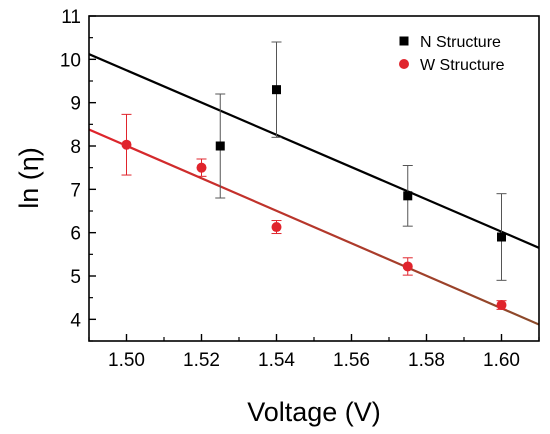  I want to click on x-axis-title: Voltage (V), so click(314, 412).